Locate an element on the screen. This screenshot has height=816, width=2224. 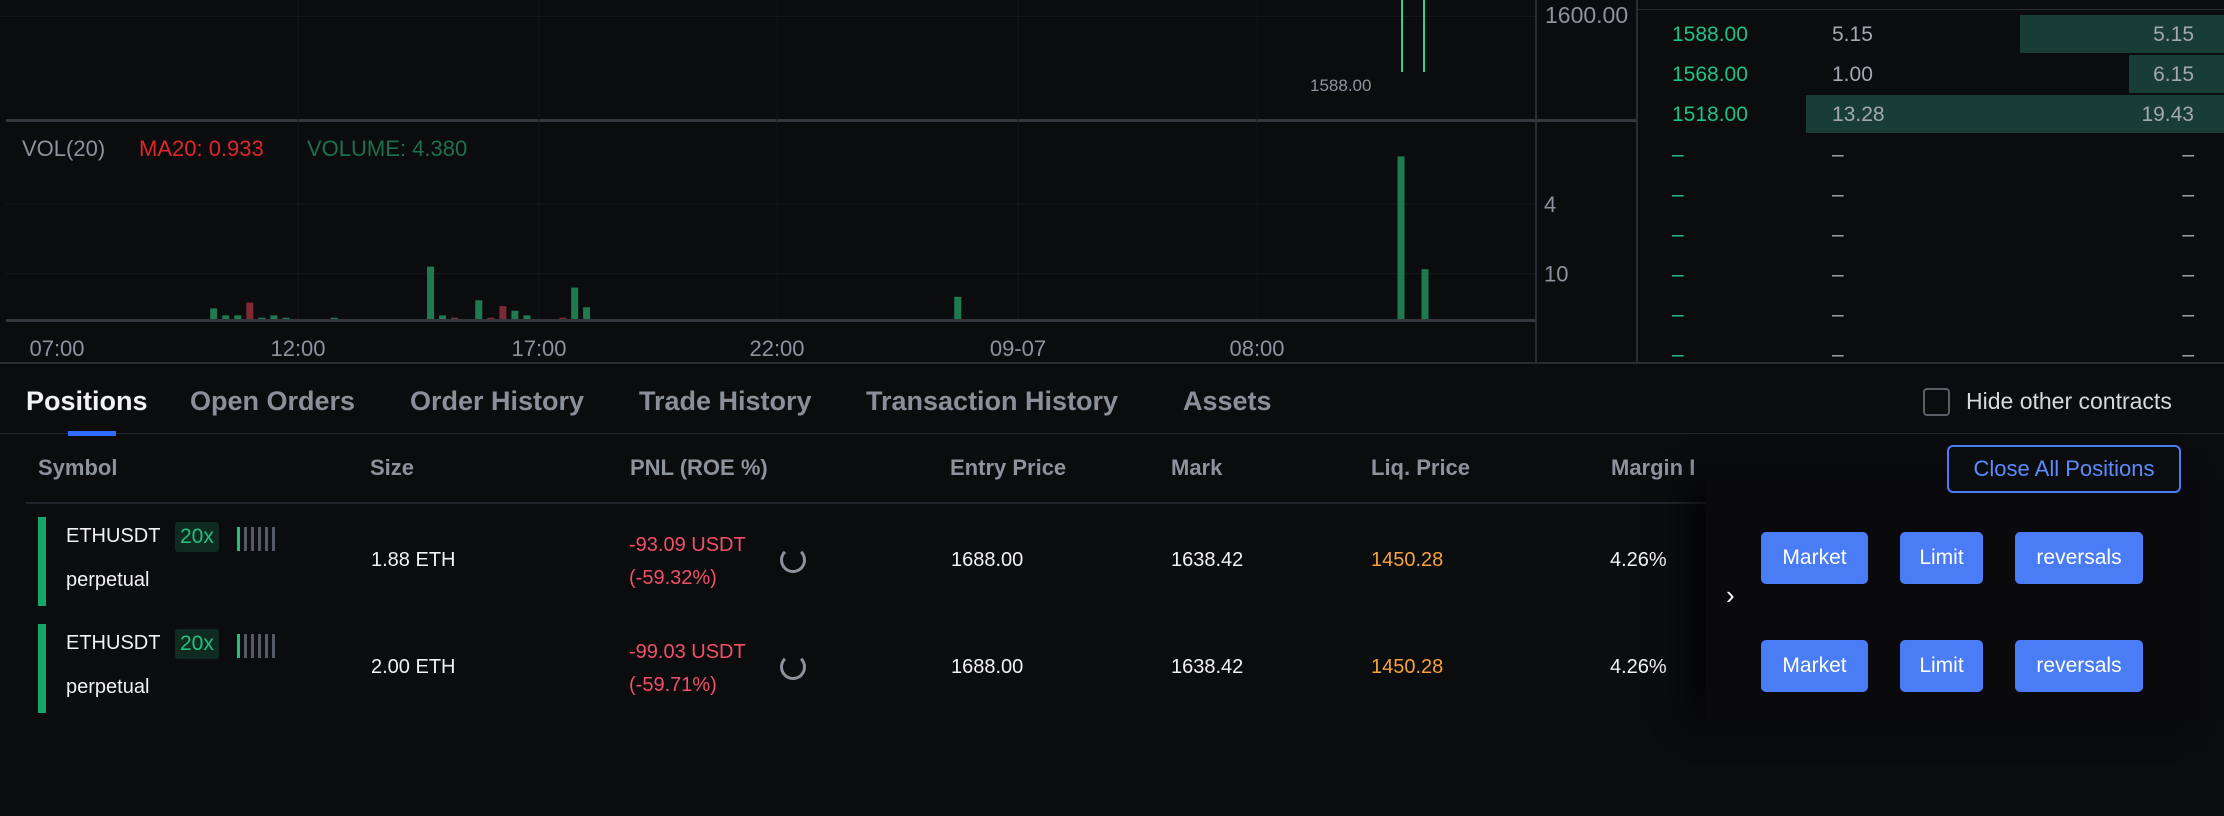
liq-price: 1450.28 is located at coordinates (1407, 560).